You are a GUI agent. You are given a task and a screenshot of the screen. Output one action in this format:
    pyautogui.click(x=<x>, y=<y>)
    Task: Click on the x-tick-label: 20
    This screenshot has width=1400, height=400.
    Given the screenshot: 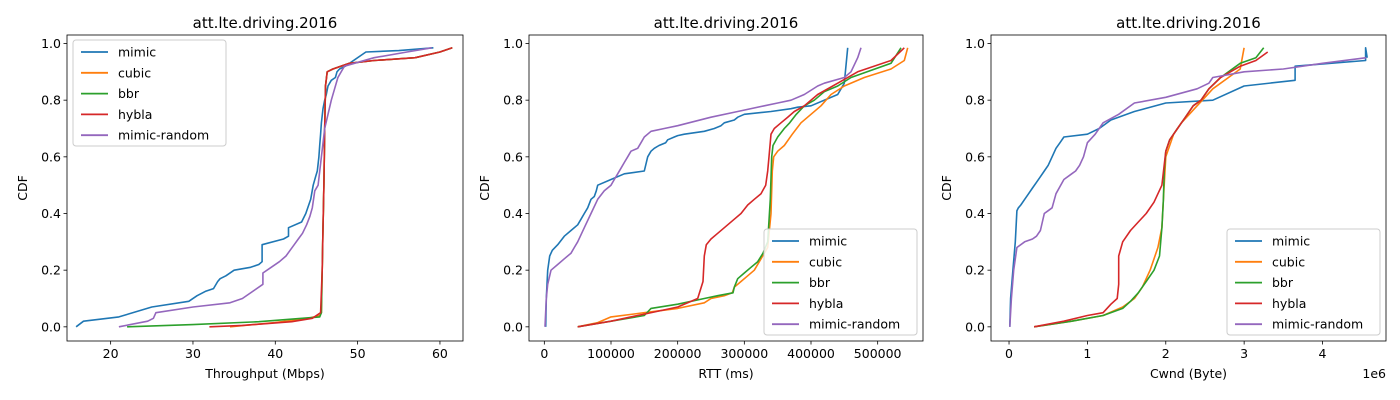 What is the action you would take?
    pyautogui.click(x=111, y=353)
    